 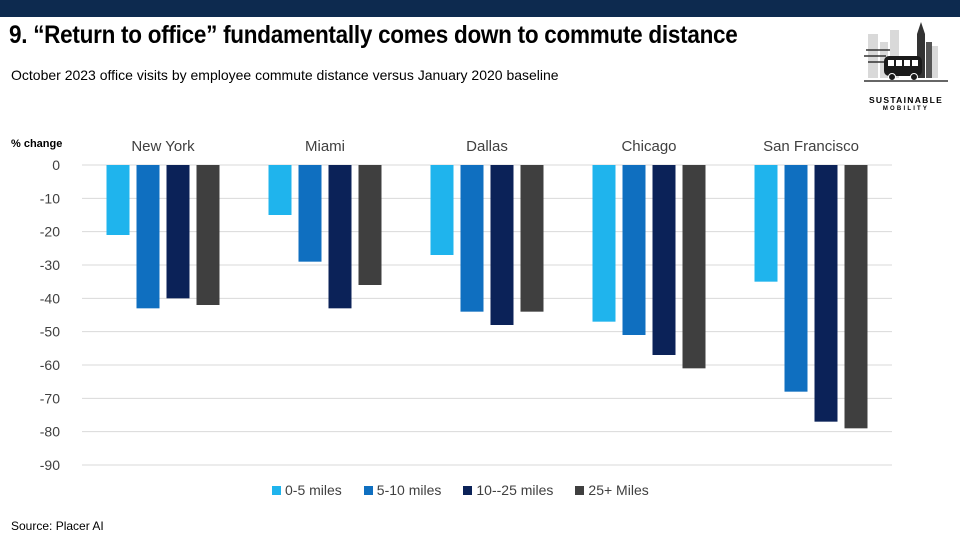 I want to click on legend-item: 5-10 miles, so click(x=402, y=490).